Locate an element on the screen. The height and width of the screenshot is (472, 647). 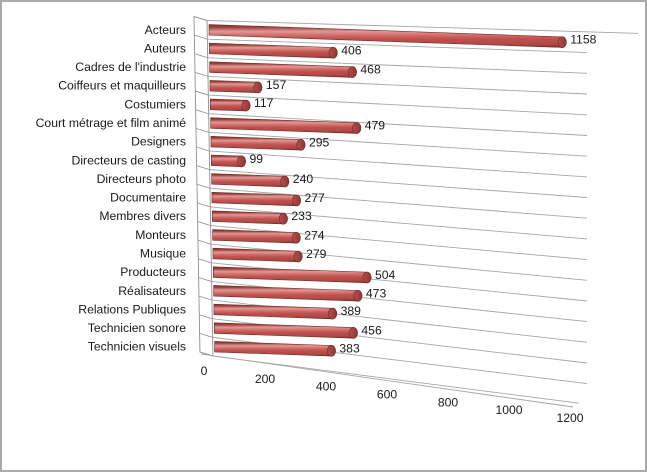
category-axis-label: Acteurs is located at coordinates (165, 30).